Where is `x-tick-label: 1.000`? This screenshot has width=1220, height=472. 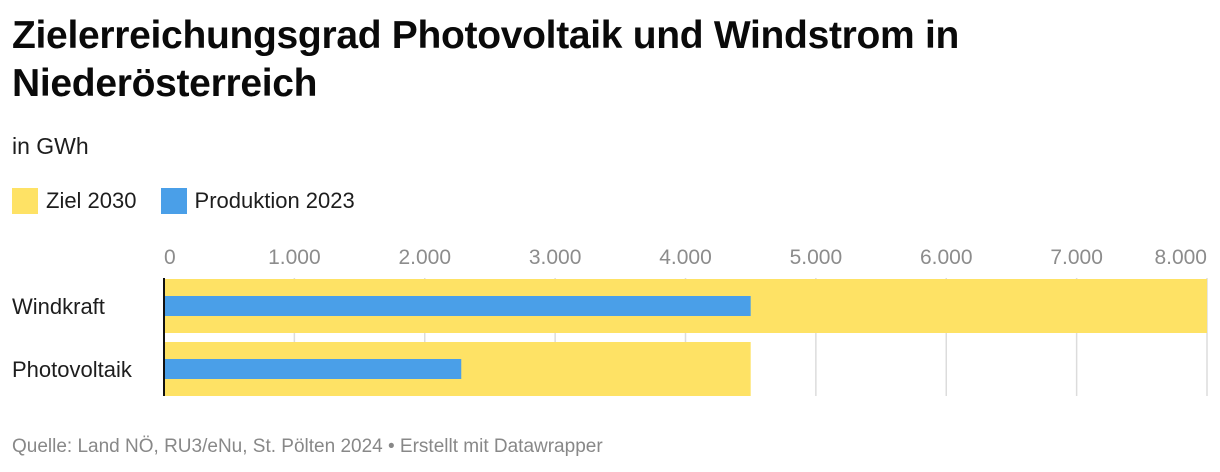 x-tick-label: 1.000 is located at coordinates (294, 257).